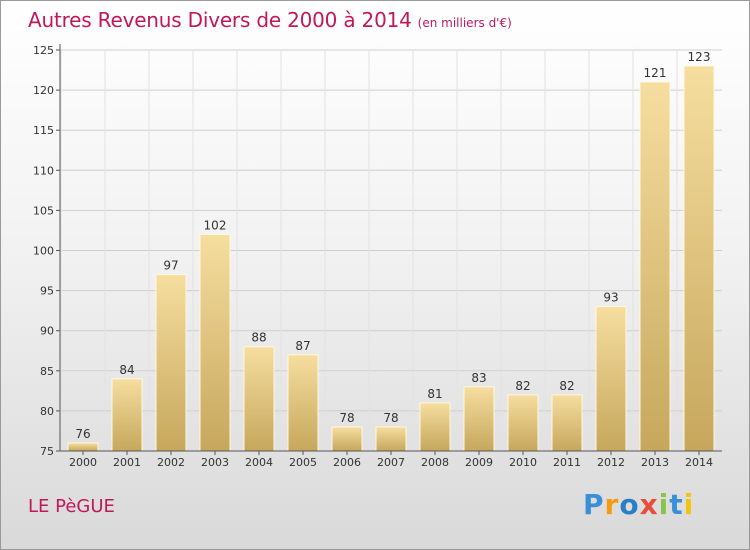  Describe the element at coordinates (220, 20) in the screenshot. I see `chart-title: Autres Revenus Divers de 2000 à 2014` at that location.